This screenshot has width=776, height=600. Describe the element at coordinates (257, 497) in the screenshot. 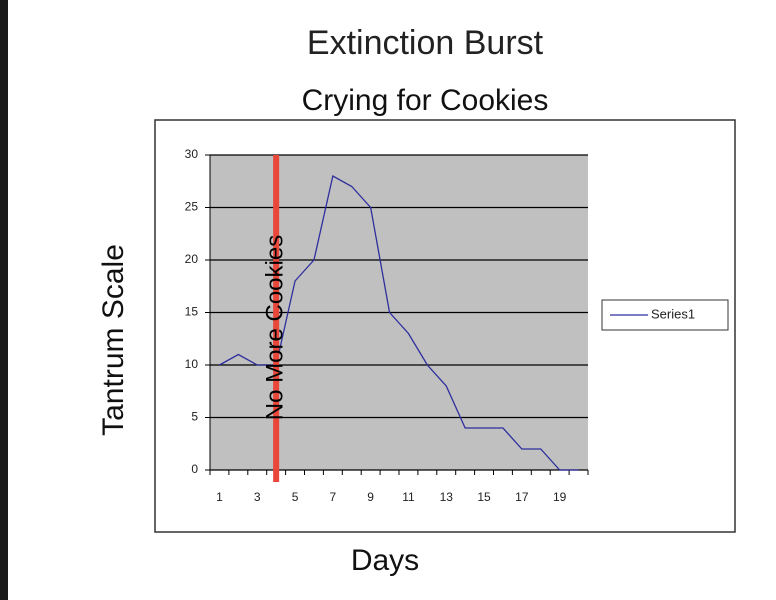

I see `x-tick-label: 3` at that location.